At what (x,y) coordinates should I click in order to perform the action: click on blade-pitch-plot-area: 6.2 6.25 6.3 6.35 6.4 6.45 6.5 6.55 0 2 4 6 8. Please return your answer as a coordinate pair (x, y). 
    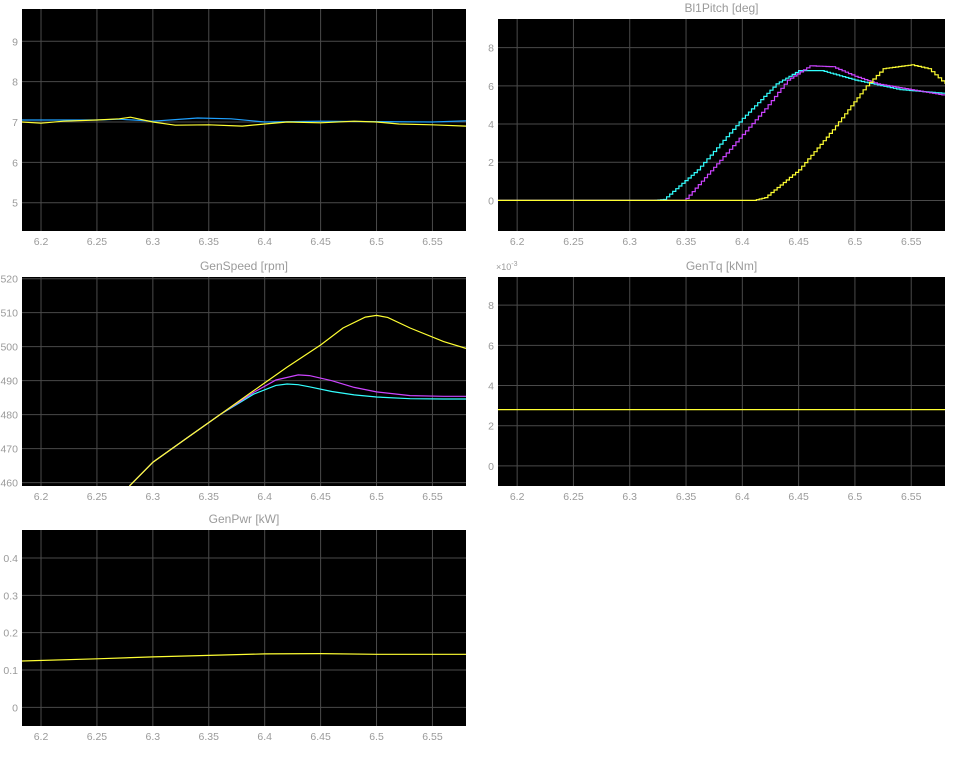
    Looking at the image, I should click on (716, 133).